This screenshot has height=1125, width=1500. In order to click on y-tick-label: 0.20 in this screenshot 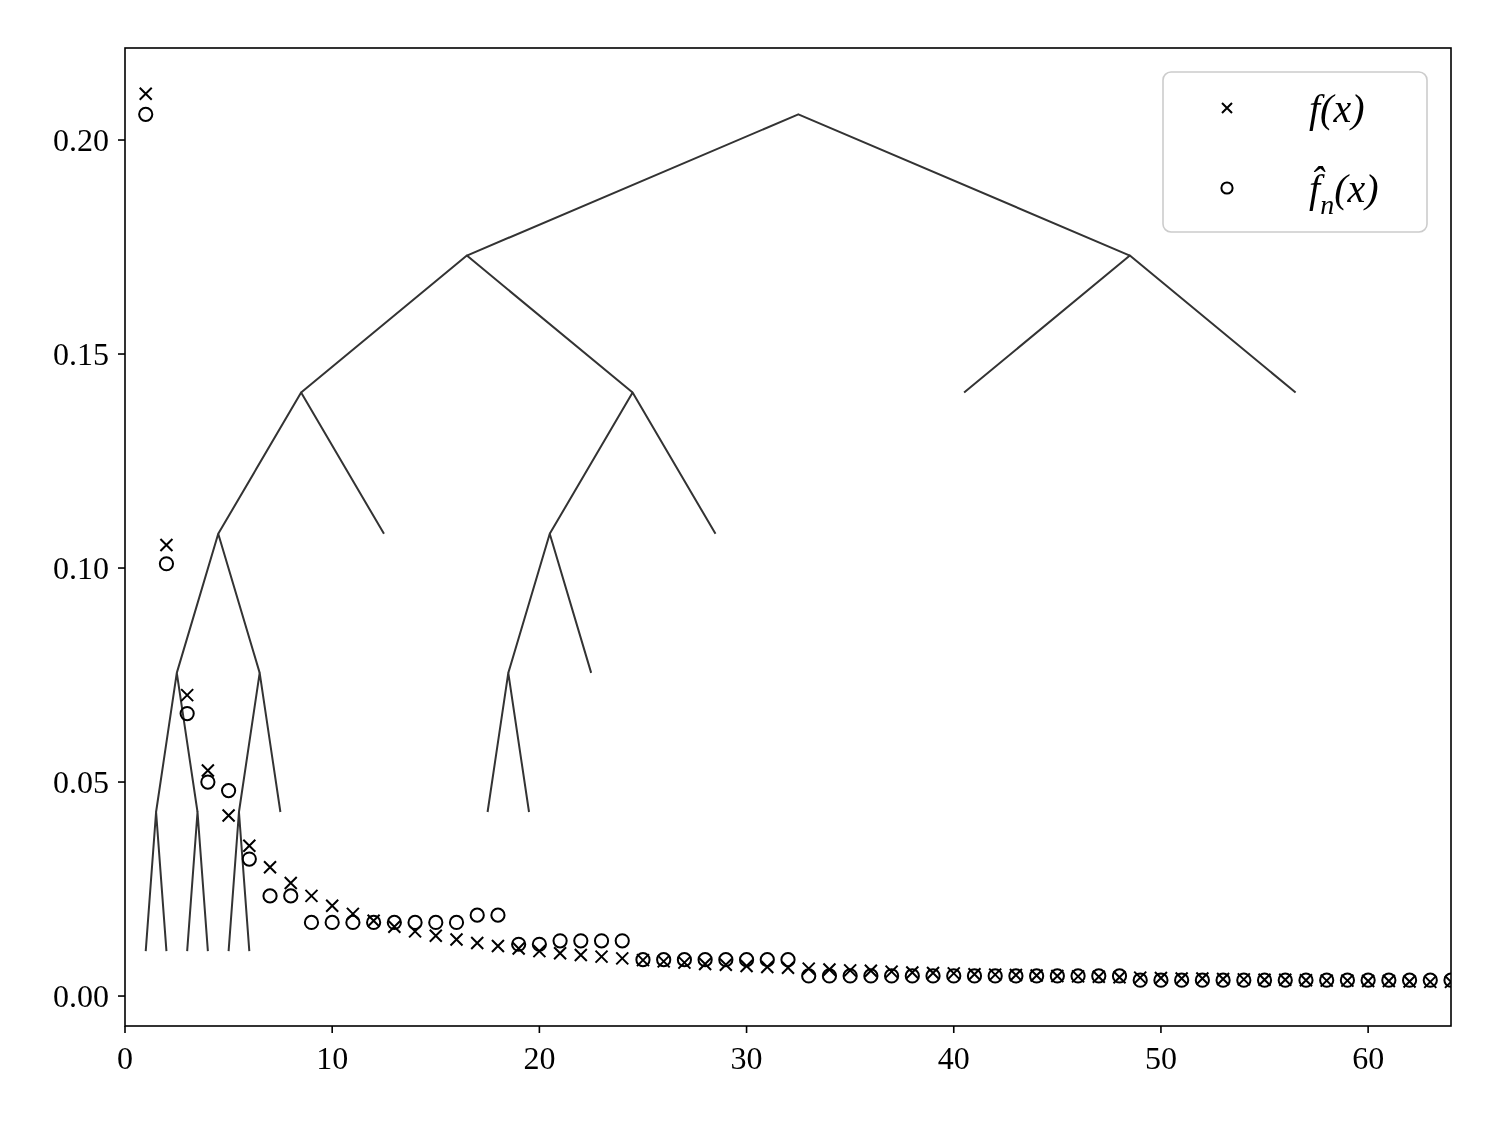, I will do `click(81, 140)`.